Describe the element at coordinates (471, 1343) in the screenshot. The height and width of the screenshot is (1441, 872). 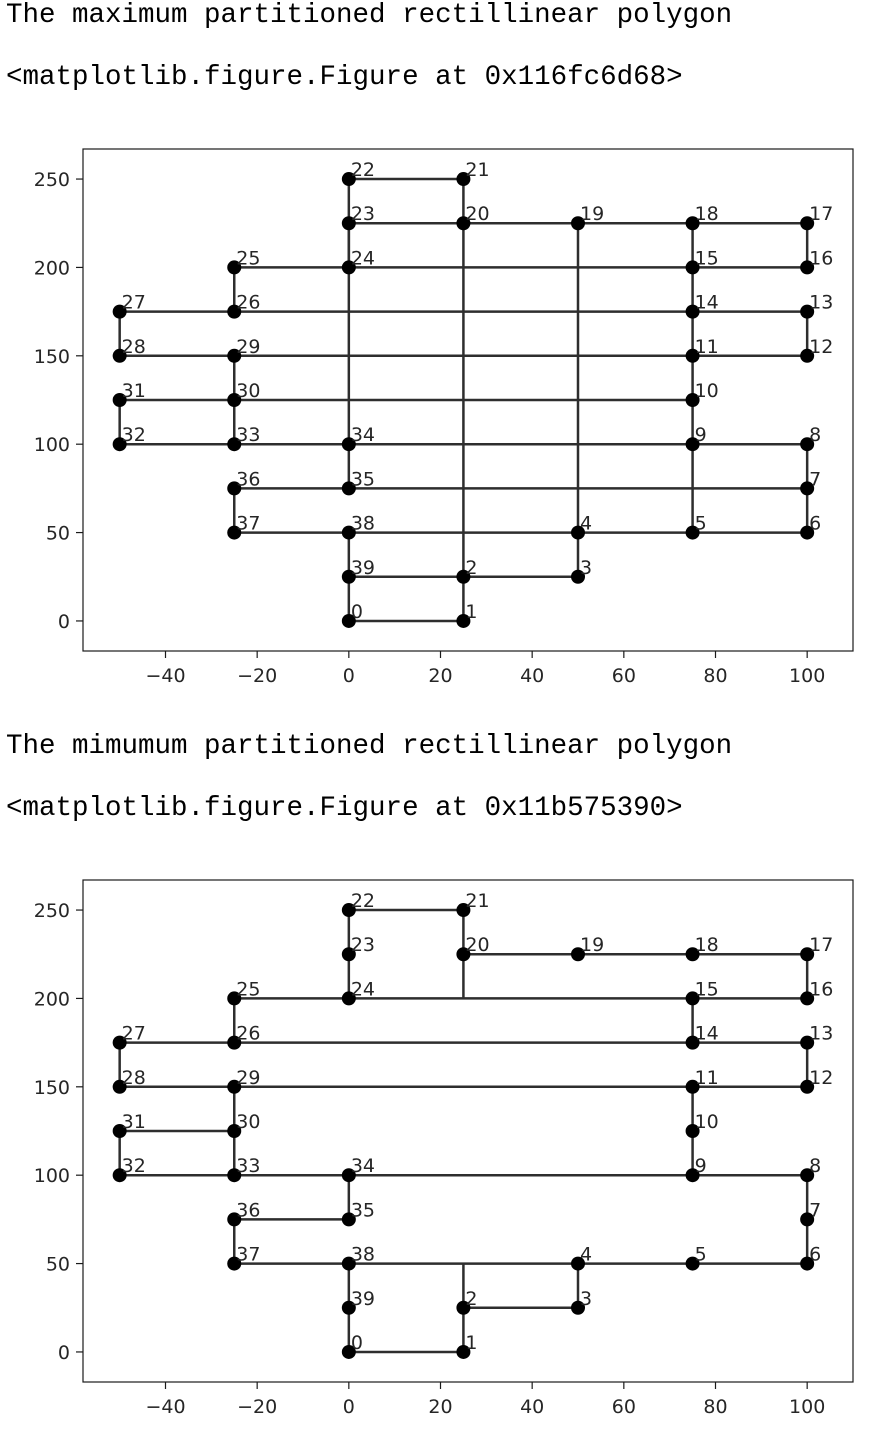
I see `vertex-label: 1` at that location.